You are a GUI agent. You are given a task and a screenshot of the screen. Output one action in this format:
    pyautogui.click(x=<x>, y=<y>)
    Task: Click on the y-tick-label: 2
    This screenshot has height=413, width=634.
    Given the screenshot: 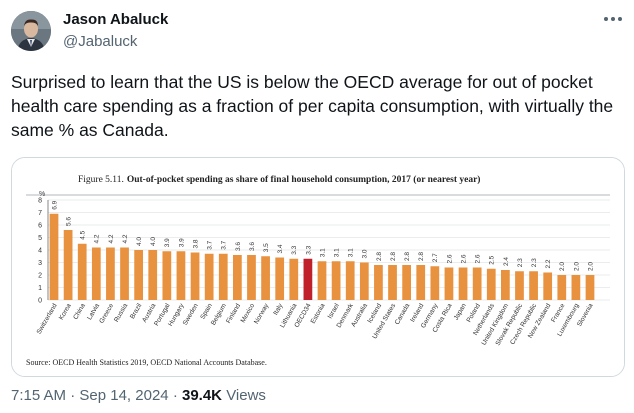 What is the action you would take?
    pyautogui.click(x=40, y=276)
    